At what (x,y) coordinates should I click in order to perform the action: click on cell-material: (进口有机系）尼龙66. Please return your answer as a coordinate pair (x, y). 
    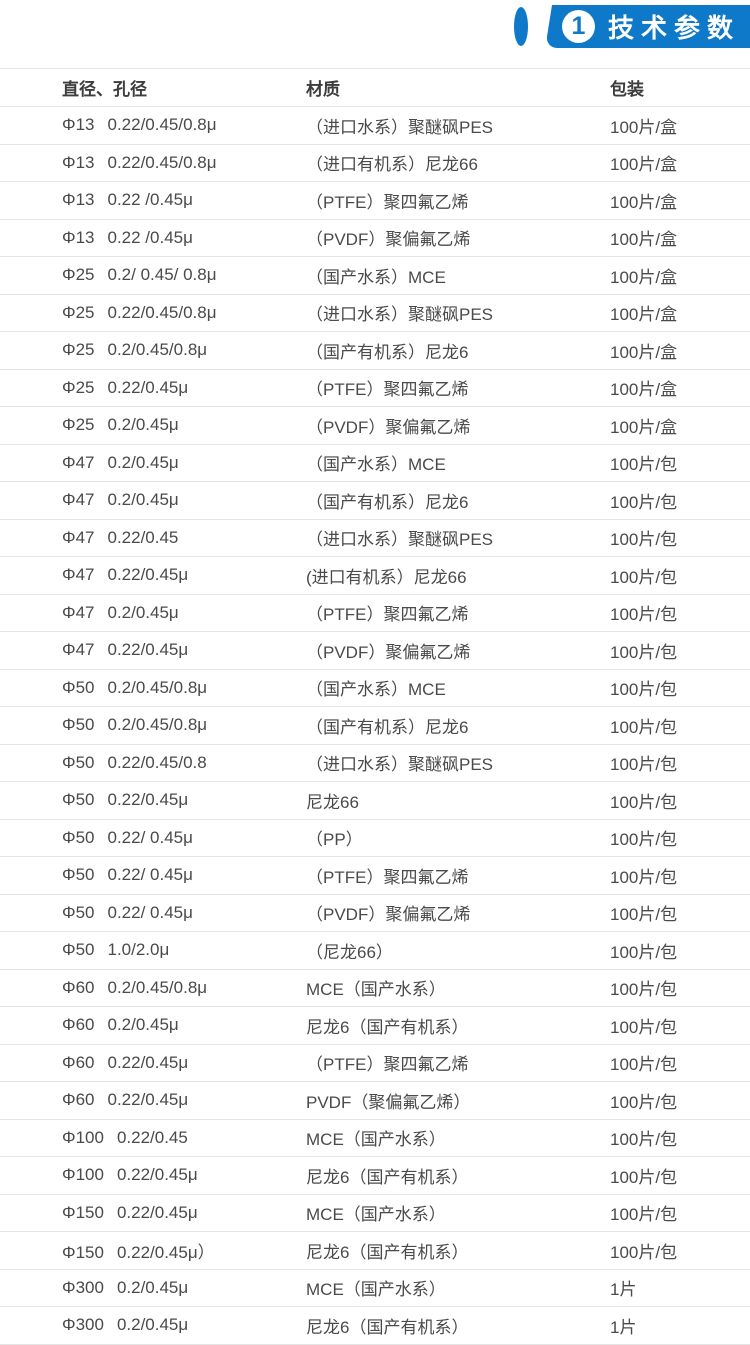
    Looking at the image, I should click on (458, 575).